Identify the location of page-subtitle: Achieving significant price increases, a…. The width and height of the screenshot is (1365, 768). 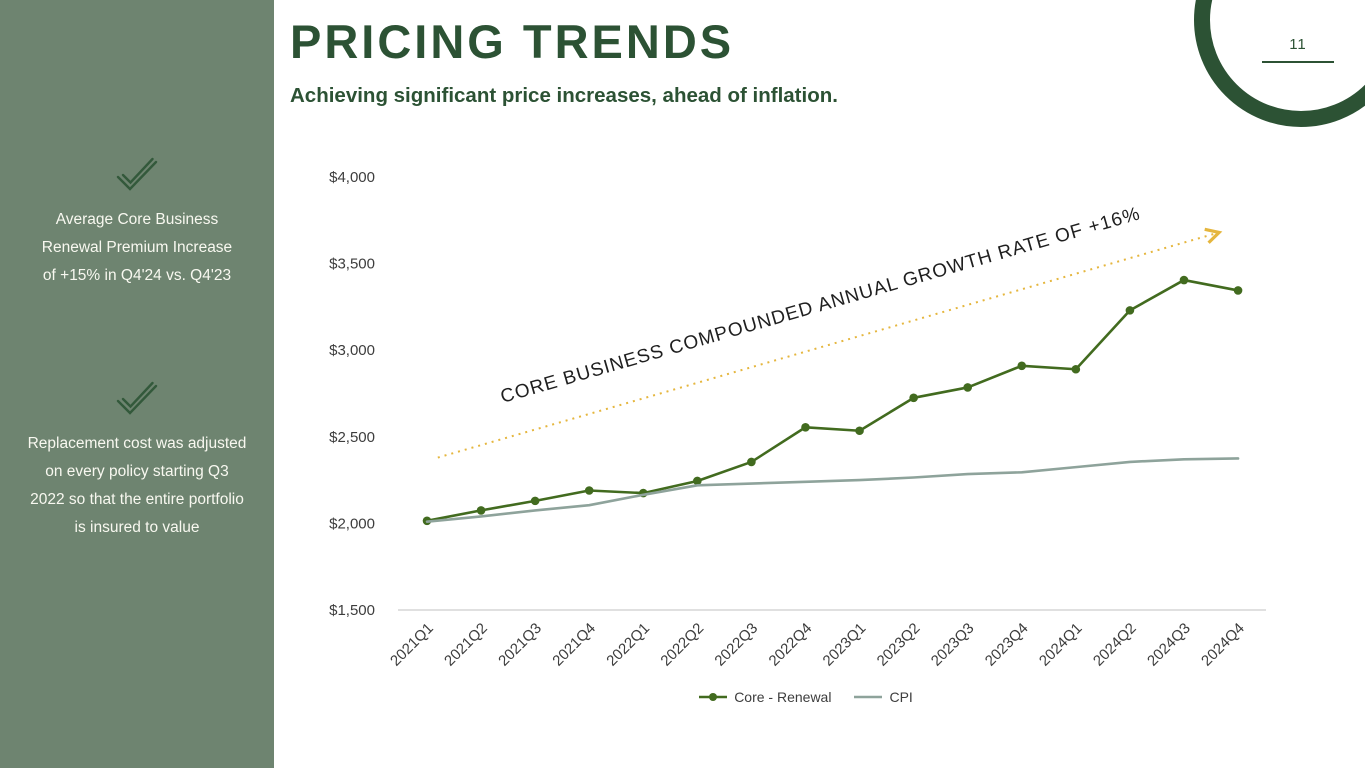
(564, 95).